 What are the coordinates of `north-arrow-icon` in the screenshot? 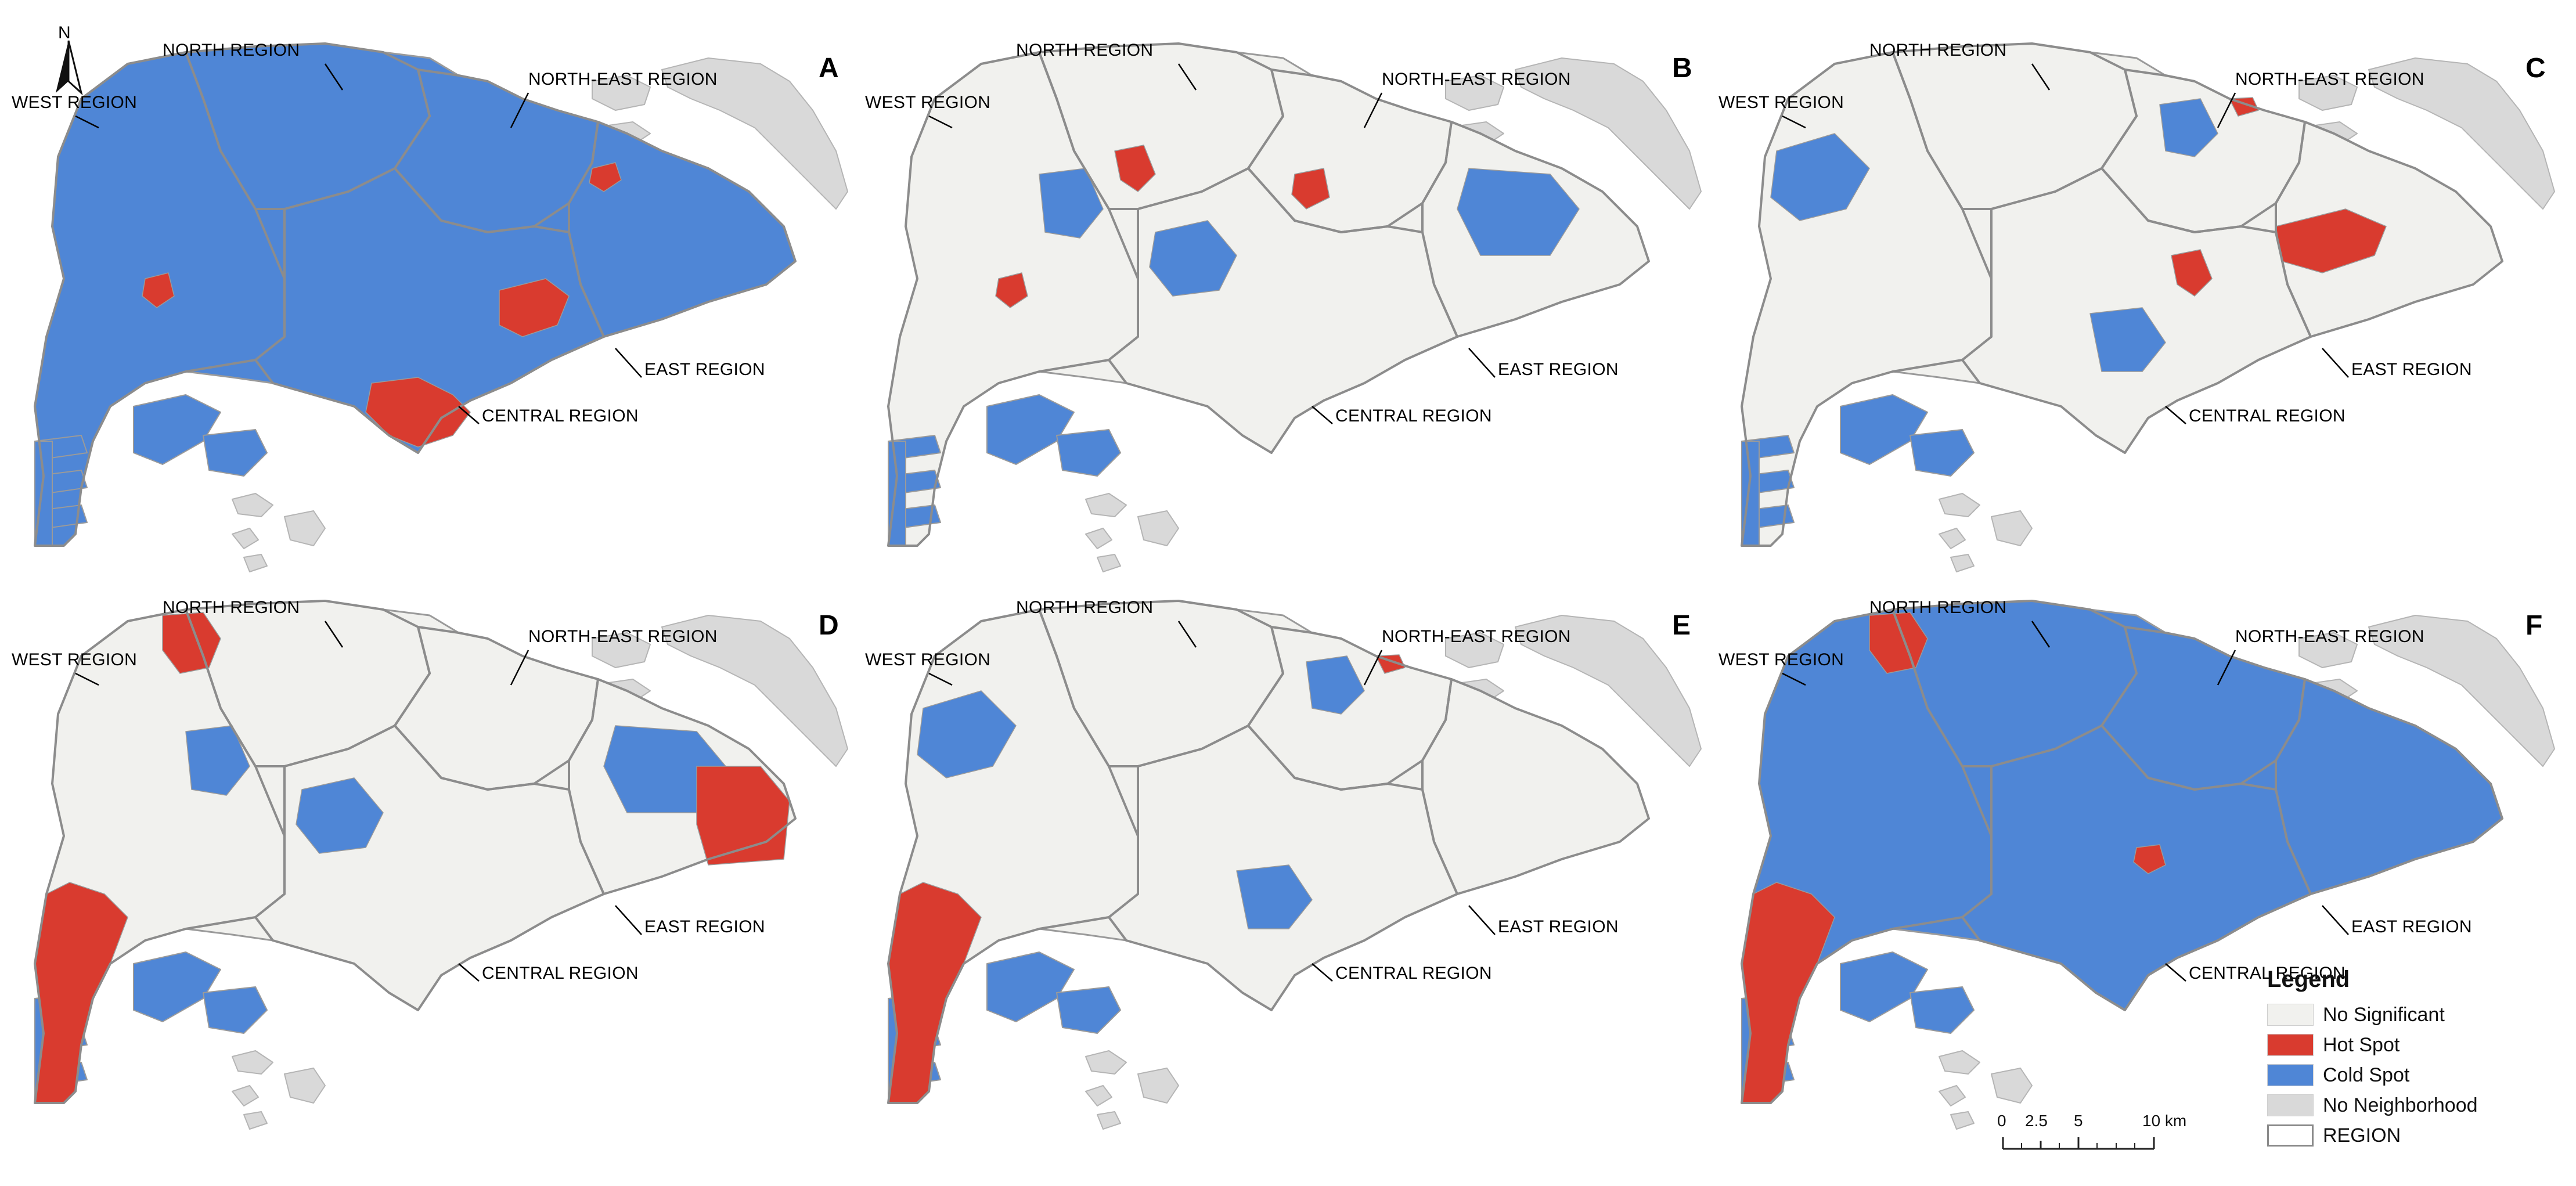 It's located at (68, 61).